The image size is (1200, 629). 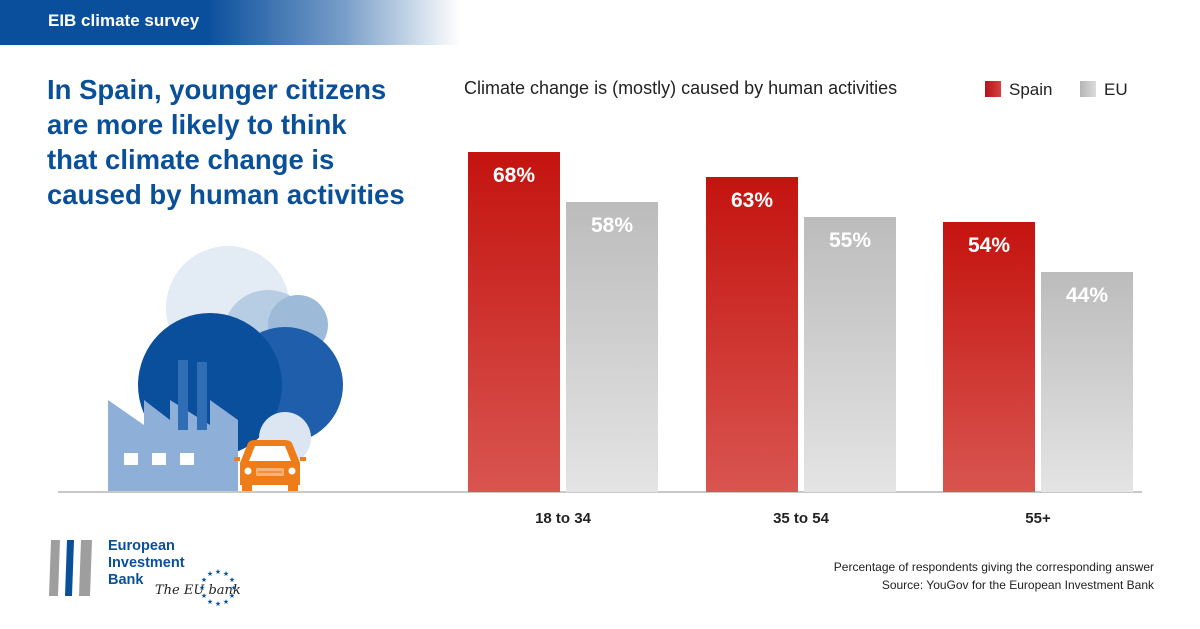 What do you see at coordinates (217, 89) in the screenshot?
I see `headline-line: In Spain, younger citizens` at bounding box center [217, 89].